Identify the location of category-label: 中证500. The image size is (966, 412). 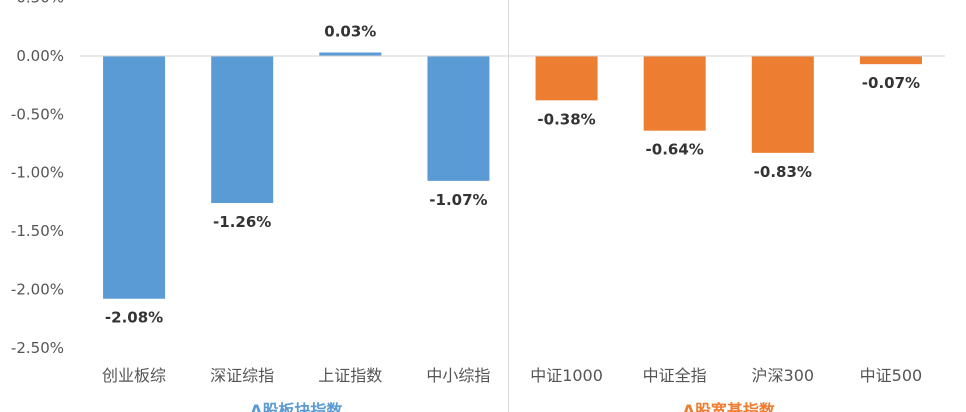
(891, 375).